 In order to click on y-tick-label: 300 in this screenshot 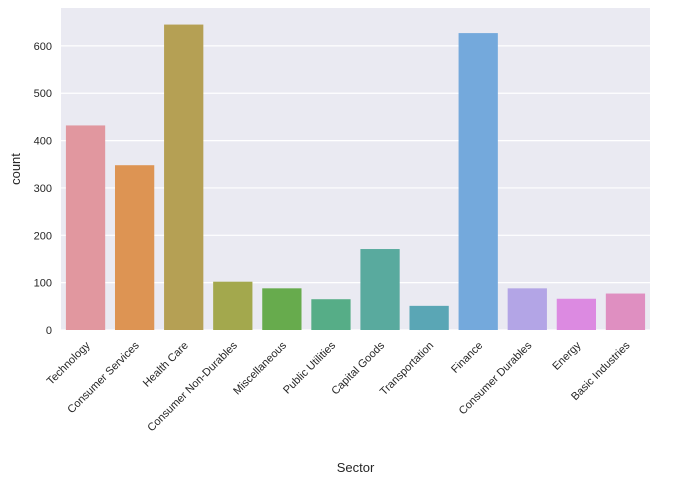, I will do `click(43, 189)`.